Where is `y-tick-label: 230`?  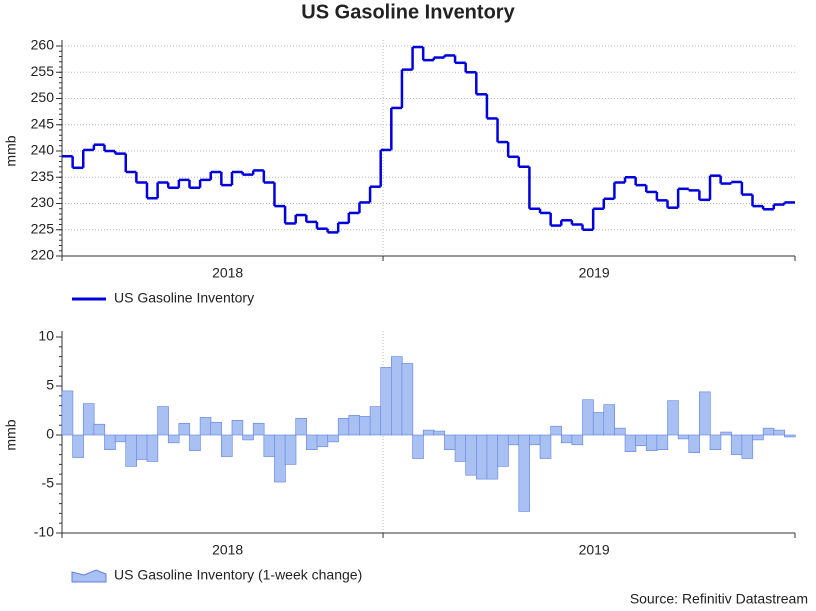 y-tick-label: 230 is located at coordinates (43, 202).